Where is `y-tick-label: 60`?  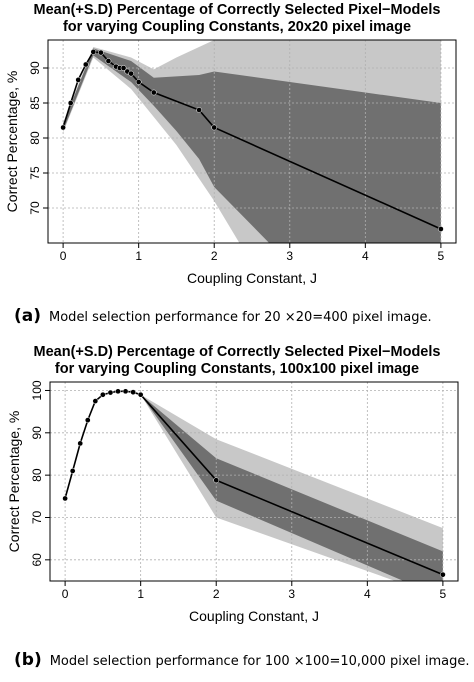 y-tick-label: 60 is located at coordinates (37, 560).